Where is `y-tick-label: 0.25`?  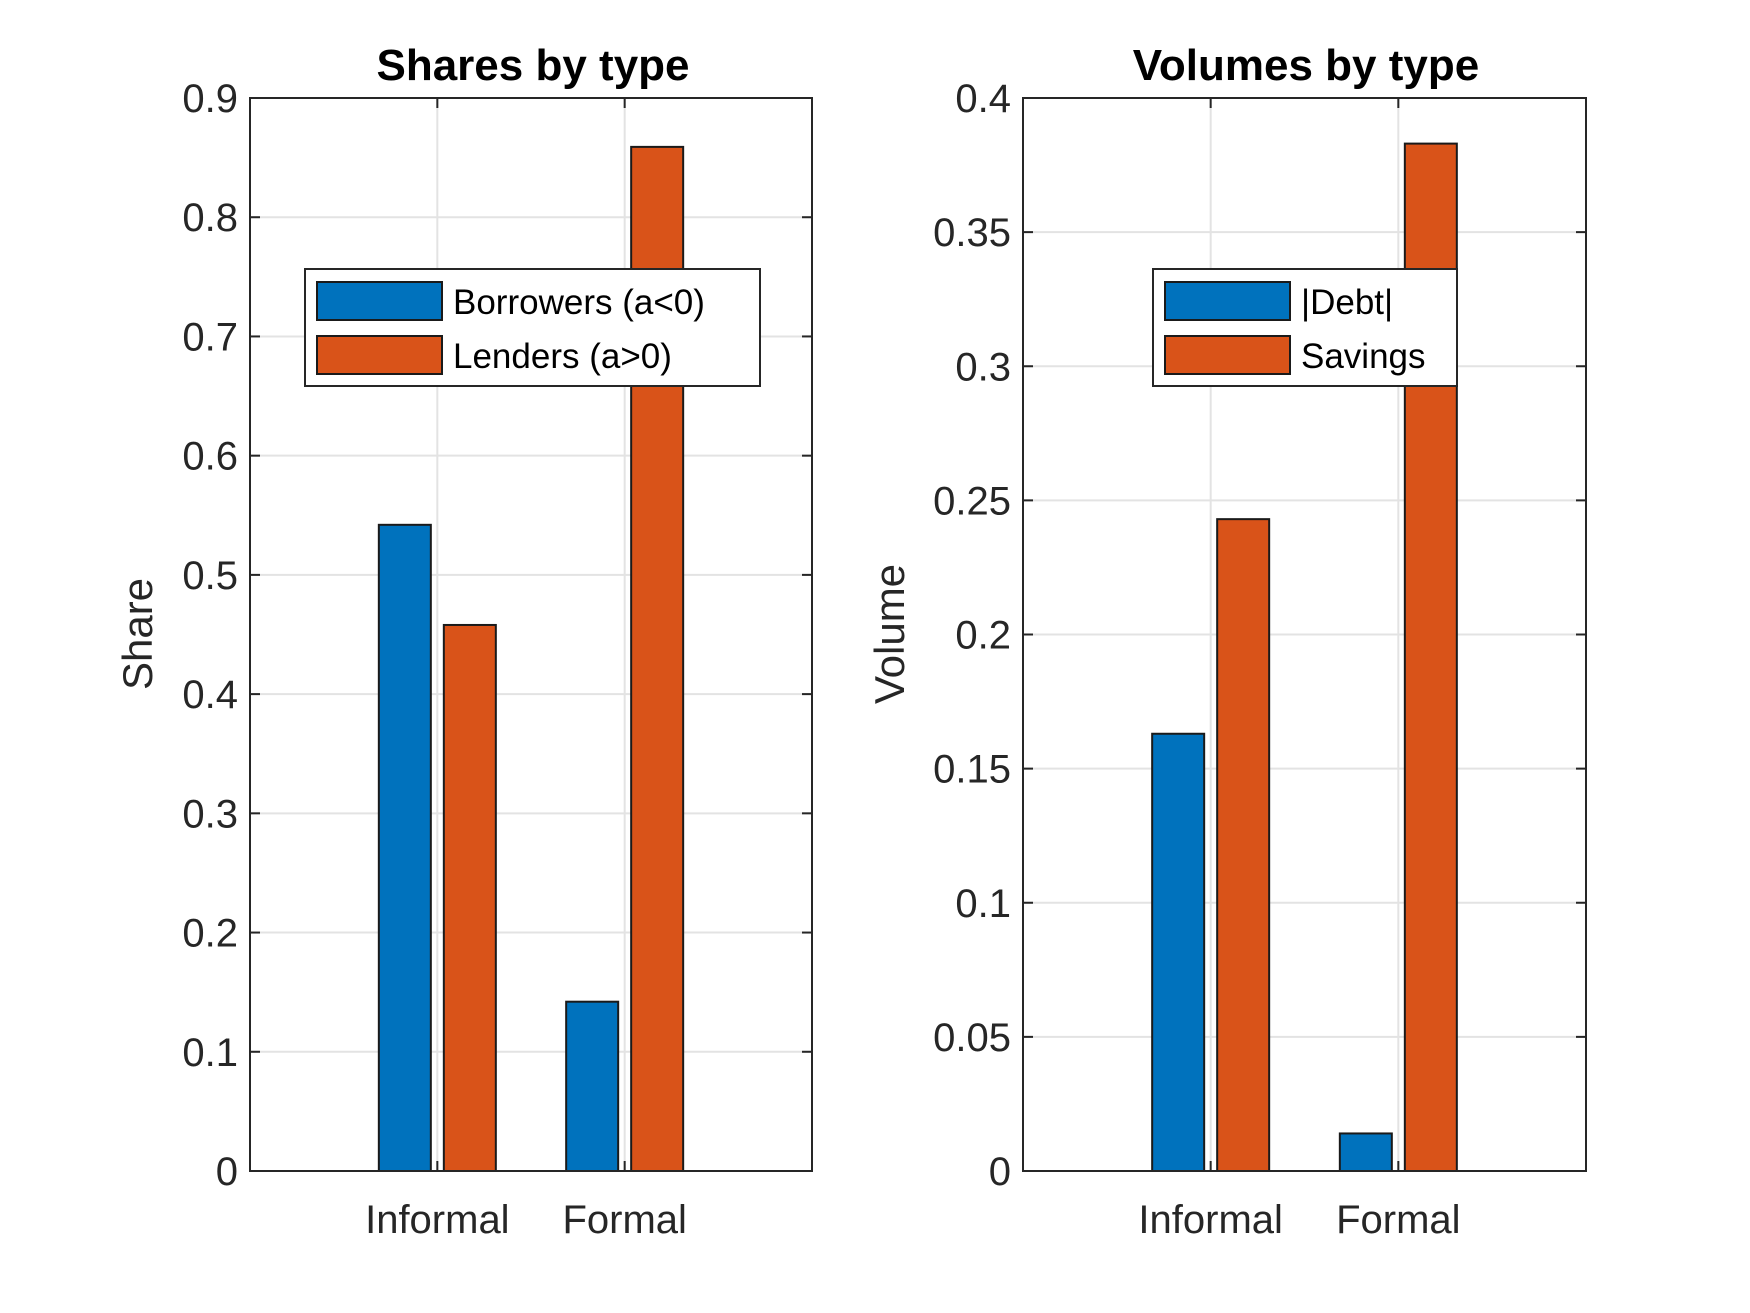 y-tick-label: 0.25 is located at coordinates (972, 501).